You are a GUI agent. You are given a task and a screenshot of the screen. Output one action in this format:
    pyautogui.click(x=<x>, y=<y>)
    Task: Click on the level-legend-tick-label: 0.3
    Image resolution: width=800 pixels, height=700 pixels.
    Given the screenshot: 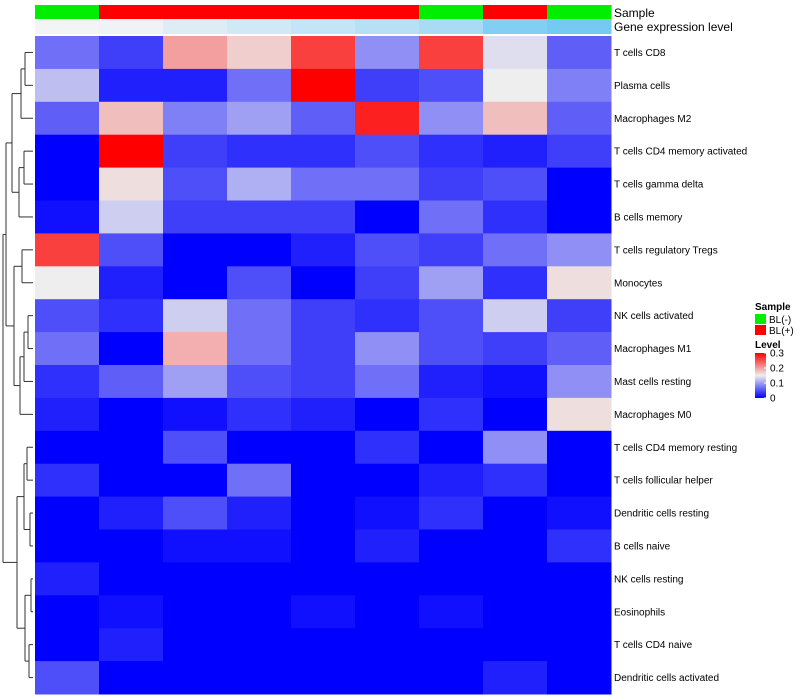 What is the action you would take?
    pyautogui.click(x=777, y=354)
    